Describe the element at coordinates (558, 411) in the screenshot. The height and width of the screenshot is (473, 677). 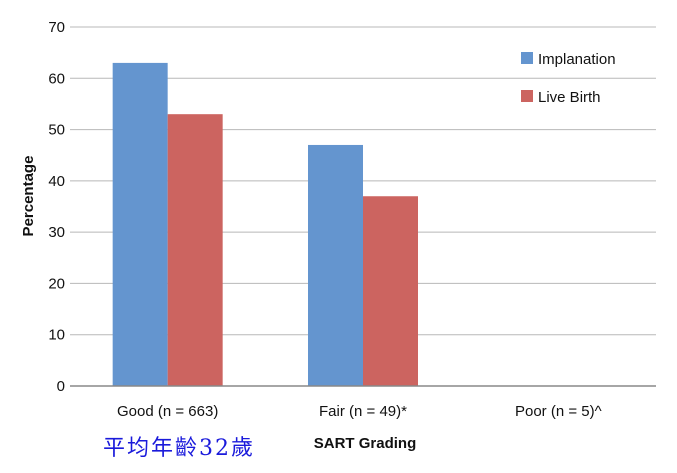
I see `x-category-label: Poor (n = 5)^` at that location.